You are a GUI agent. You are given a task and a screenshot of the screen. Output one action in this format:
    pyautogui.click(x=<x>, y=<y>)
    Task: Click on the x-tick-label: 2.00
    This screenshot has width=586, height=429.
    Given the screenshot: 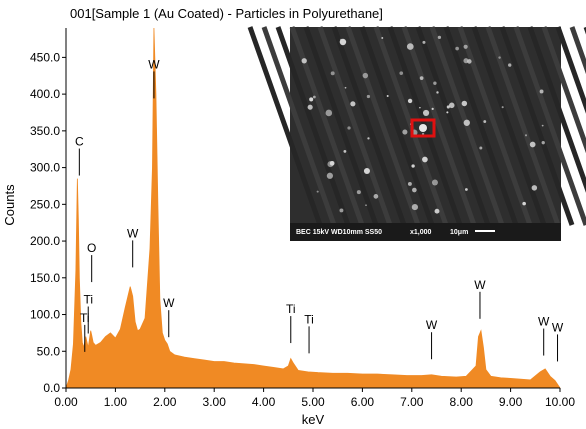 What is the action you would take?
    pyautogui.click(x=165, y=402)
    